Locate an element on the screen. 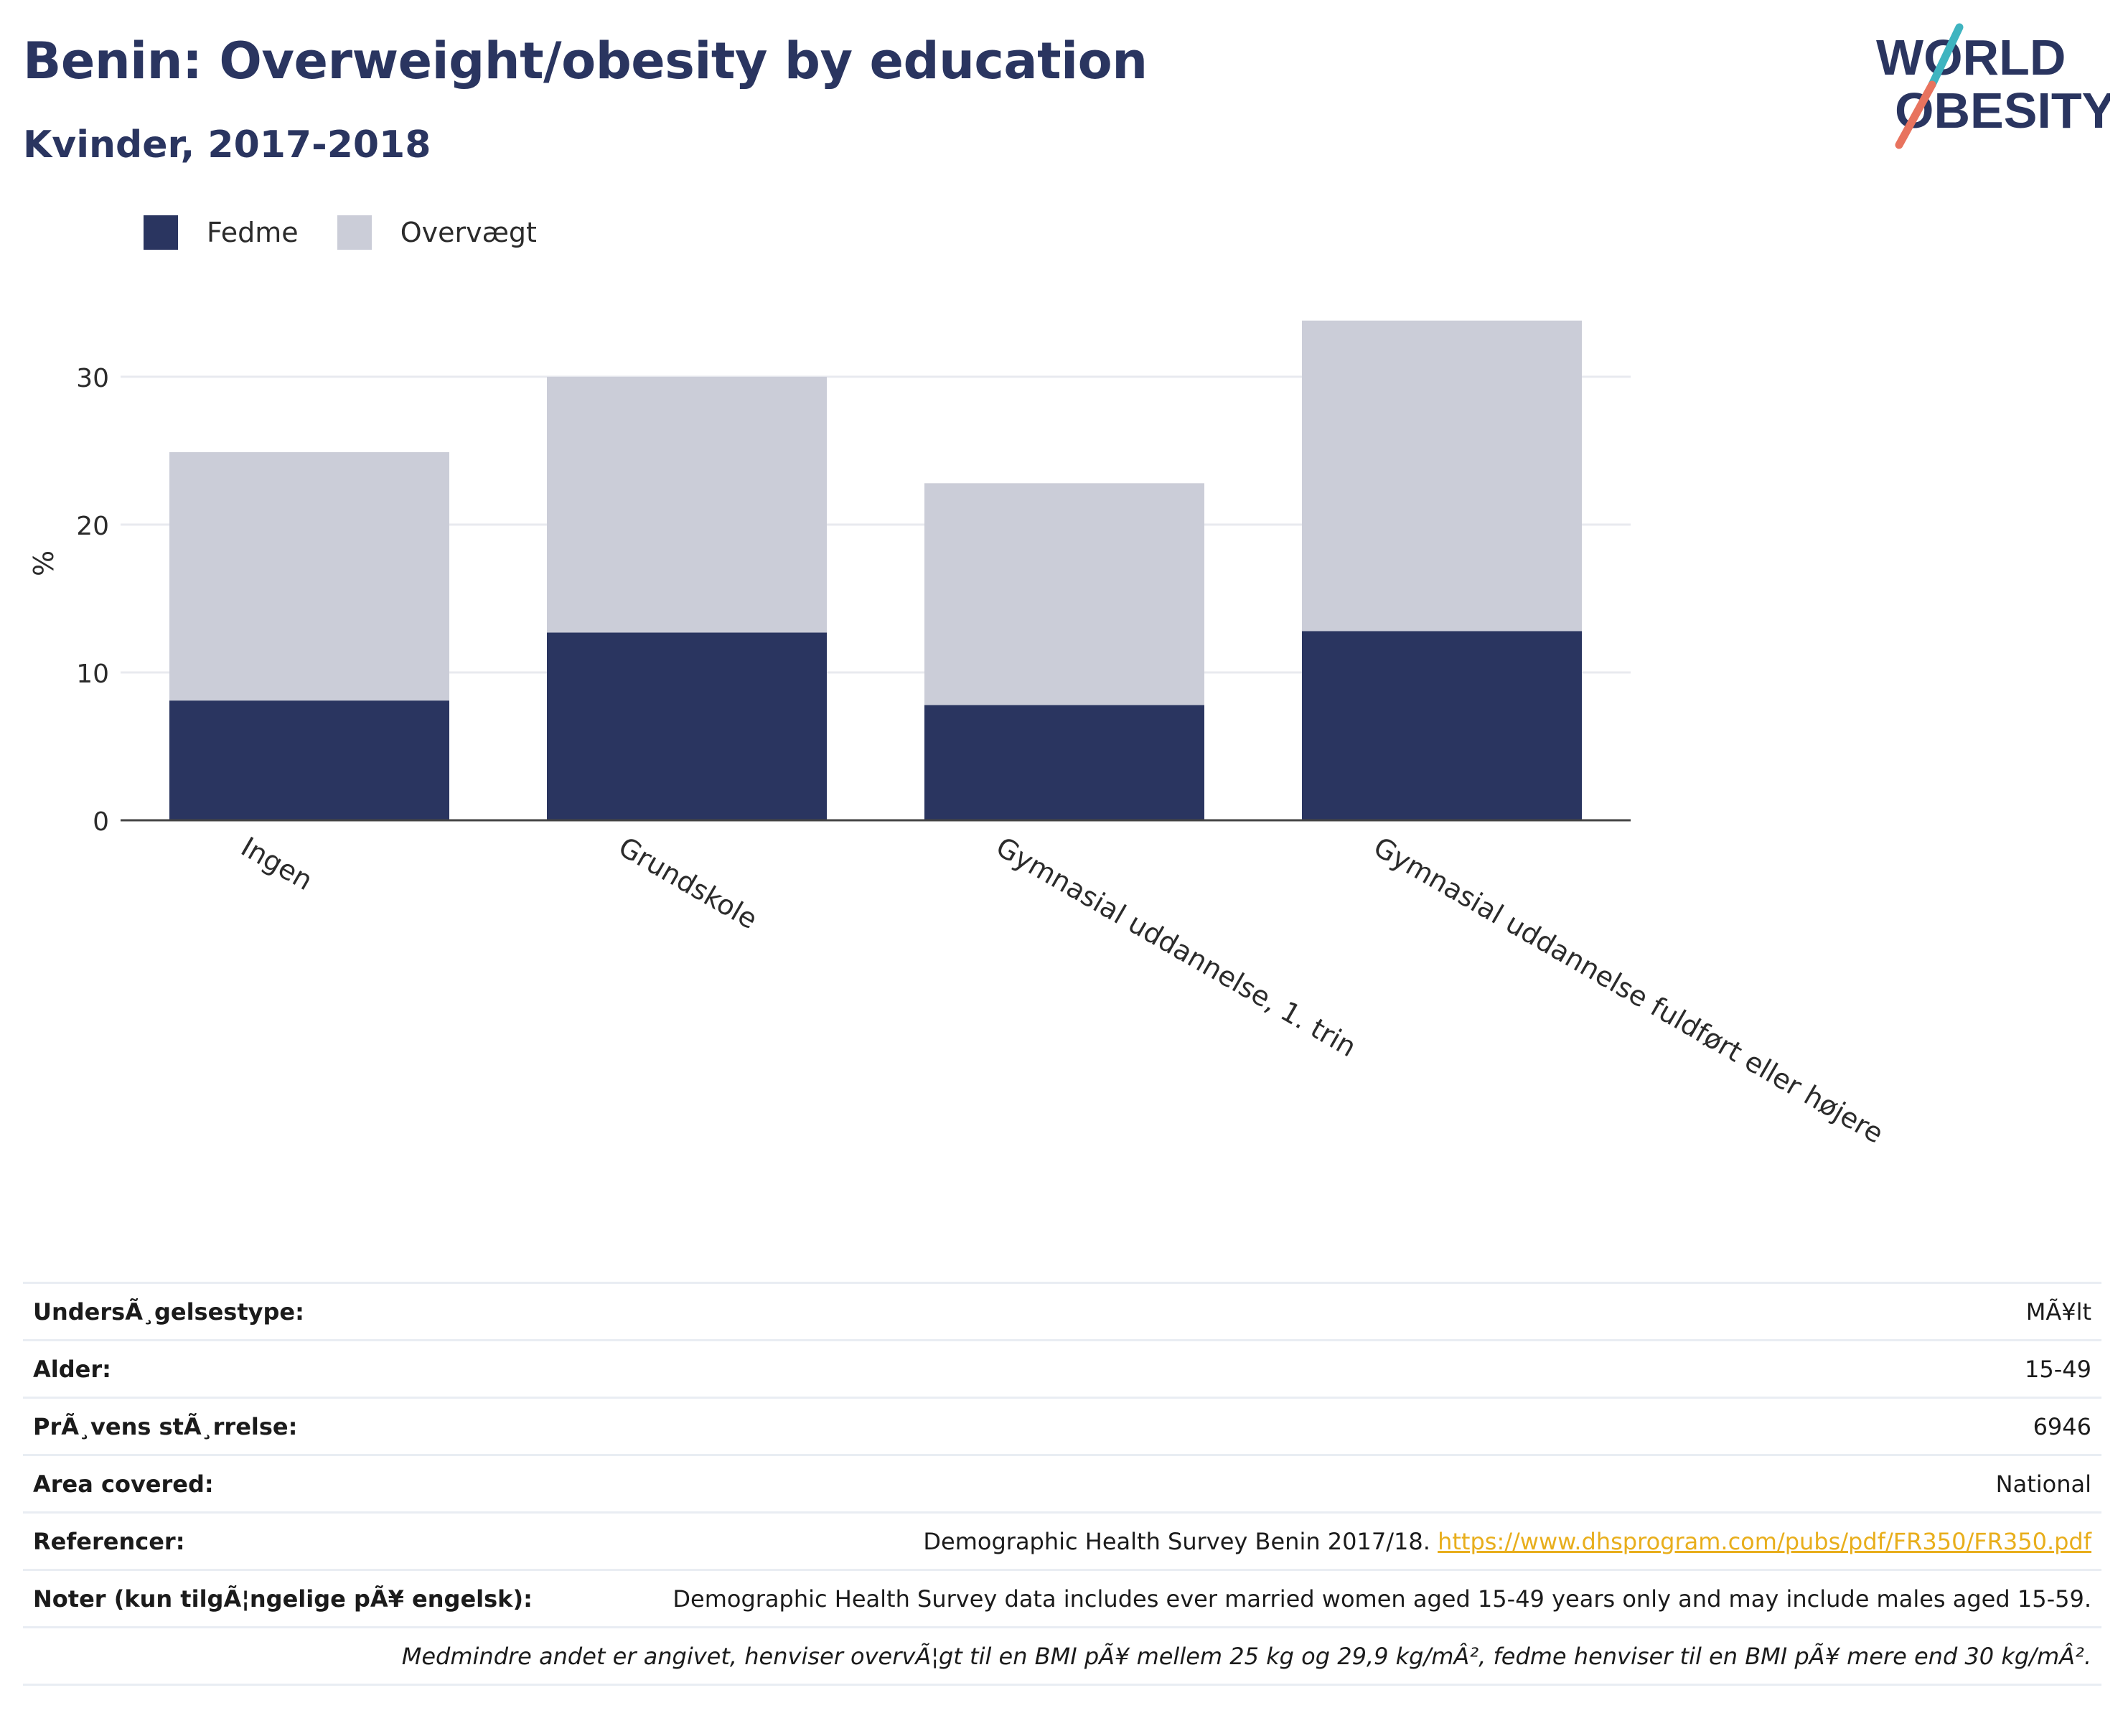  info-row: UndersÃ¸gelsestype: MÃ¥lt is located at coordinates (1062, 1311).